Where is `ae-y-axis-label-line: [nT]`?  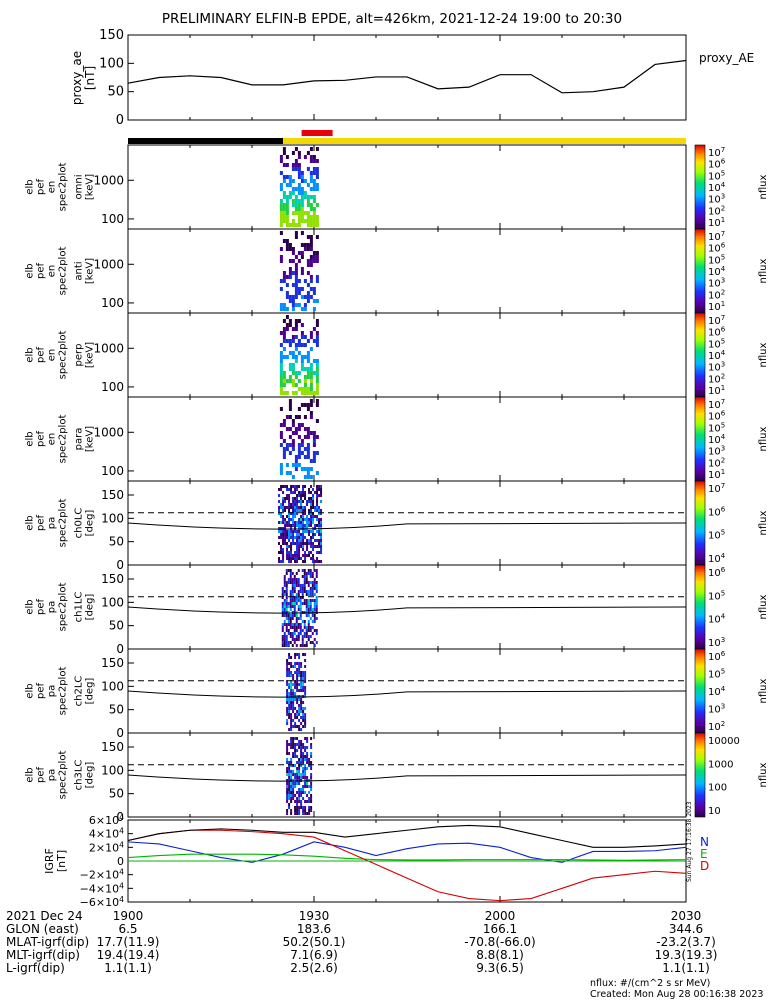 ae-y-axis-label-line: [nT] is located at coordinates (90, 78).